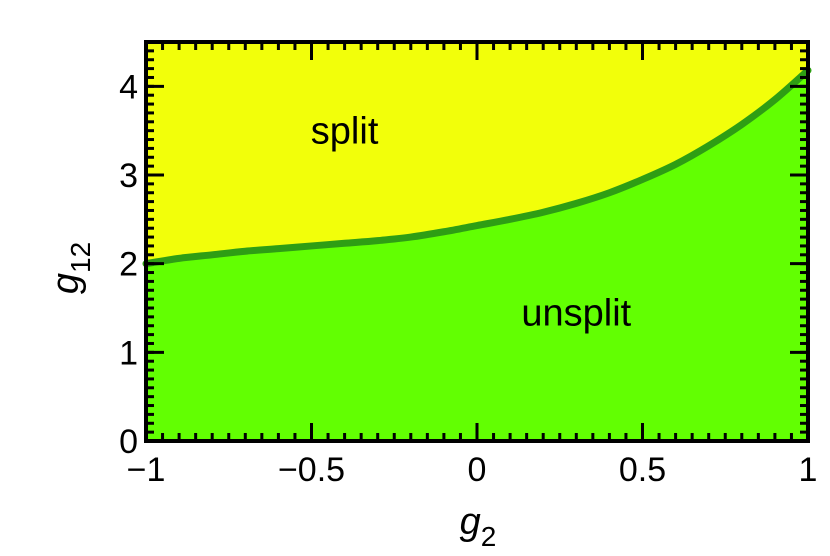 This screenshot has width=830, height=556. I want to click on x-tick-label: −1, so click(146, 470).